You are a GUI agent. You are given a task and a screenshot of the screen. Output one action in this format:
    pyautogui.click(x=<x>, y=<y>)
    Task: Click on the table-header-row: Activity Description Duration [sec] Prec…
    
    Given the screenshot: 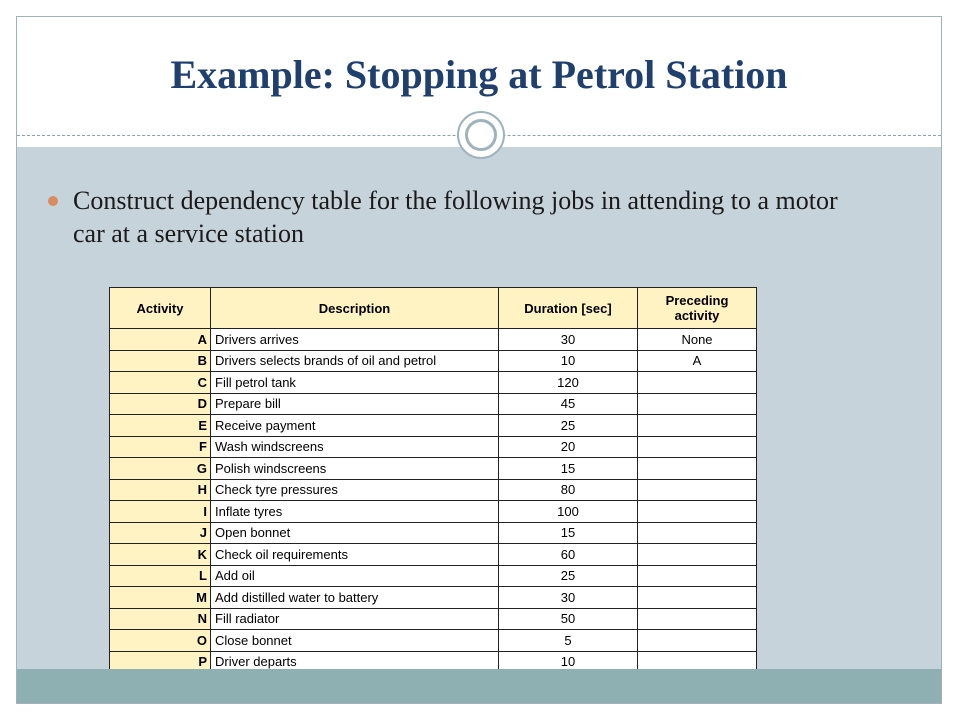 What is the action you would take?
    pyautogui.click(x=433, y=308)
    